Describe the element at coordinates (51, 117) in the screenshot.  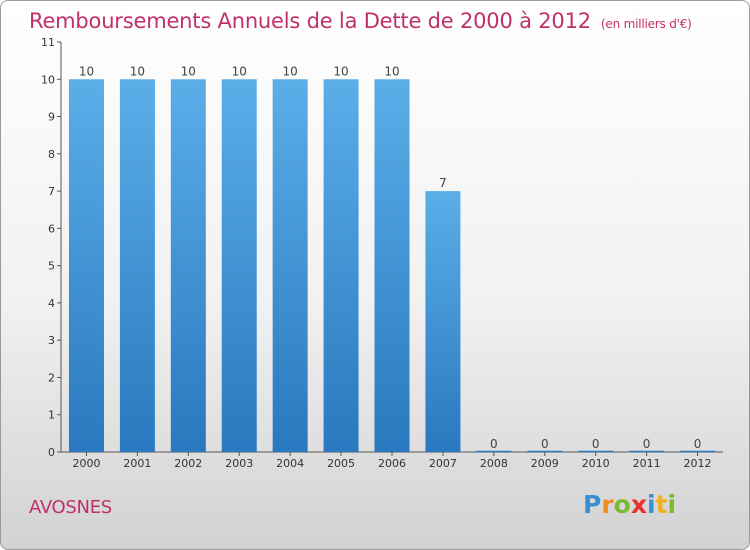
I see `y-tick-label: 9` at that location.